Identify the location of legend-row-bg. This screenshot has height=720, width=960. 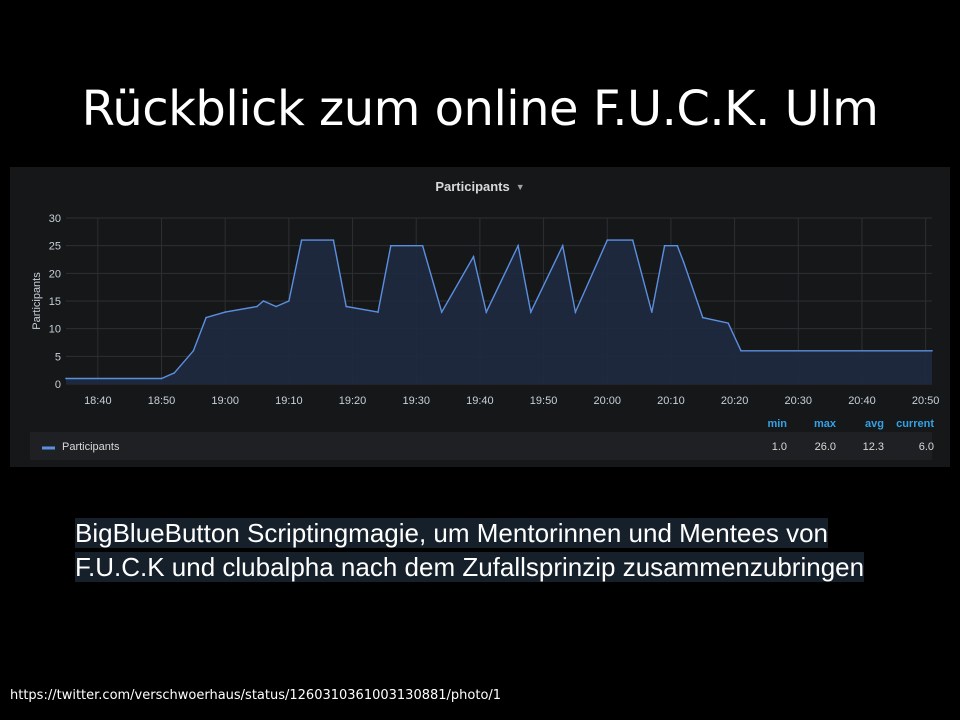
(481, 446).